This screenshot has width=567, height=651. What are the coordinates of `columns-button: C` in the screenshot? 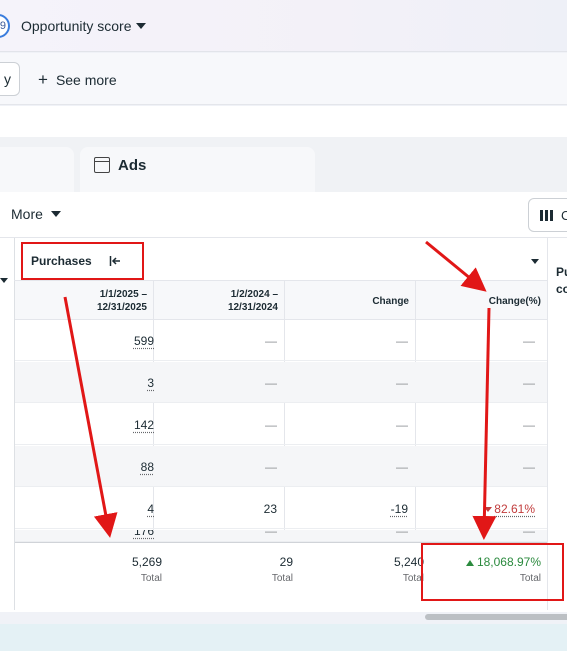 It's located at (547, 215).